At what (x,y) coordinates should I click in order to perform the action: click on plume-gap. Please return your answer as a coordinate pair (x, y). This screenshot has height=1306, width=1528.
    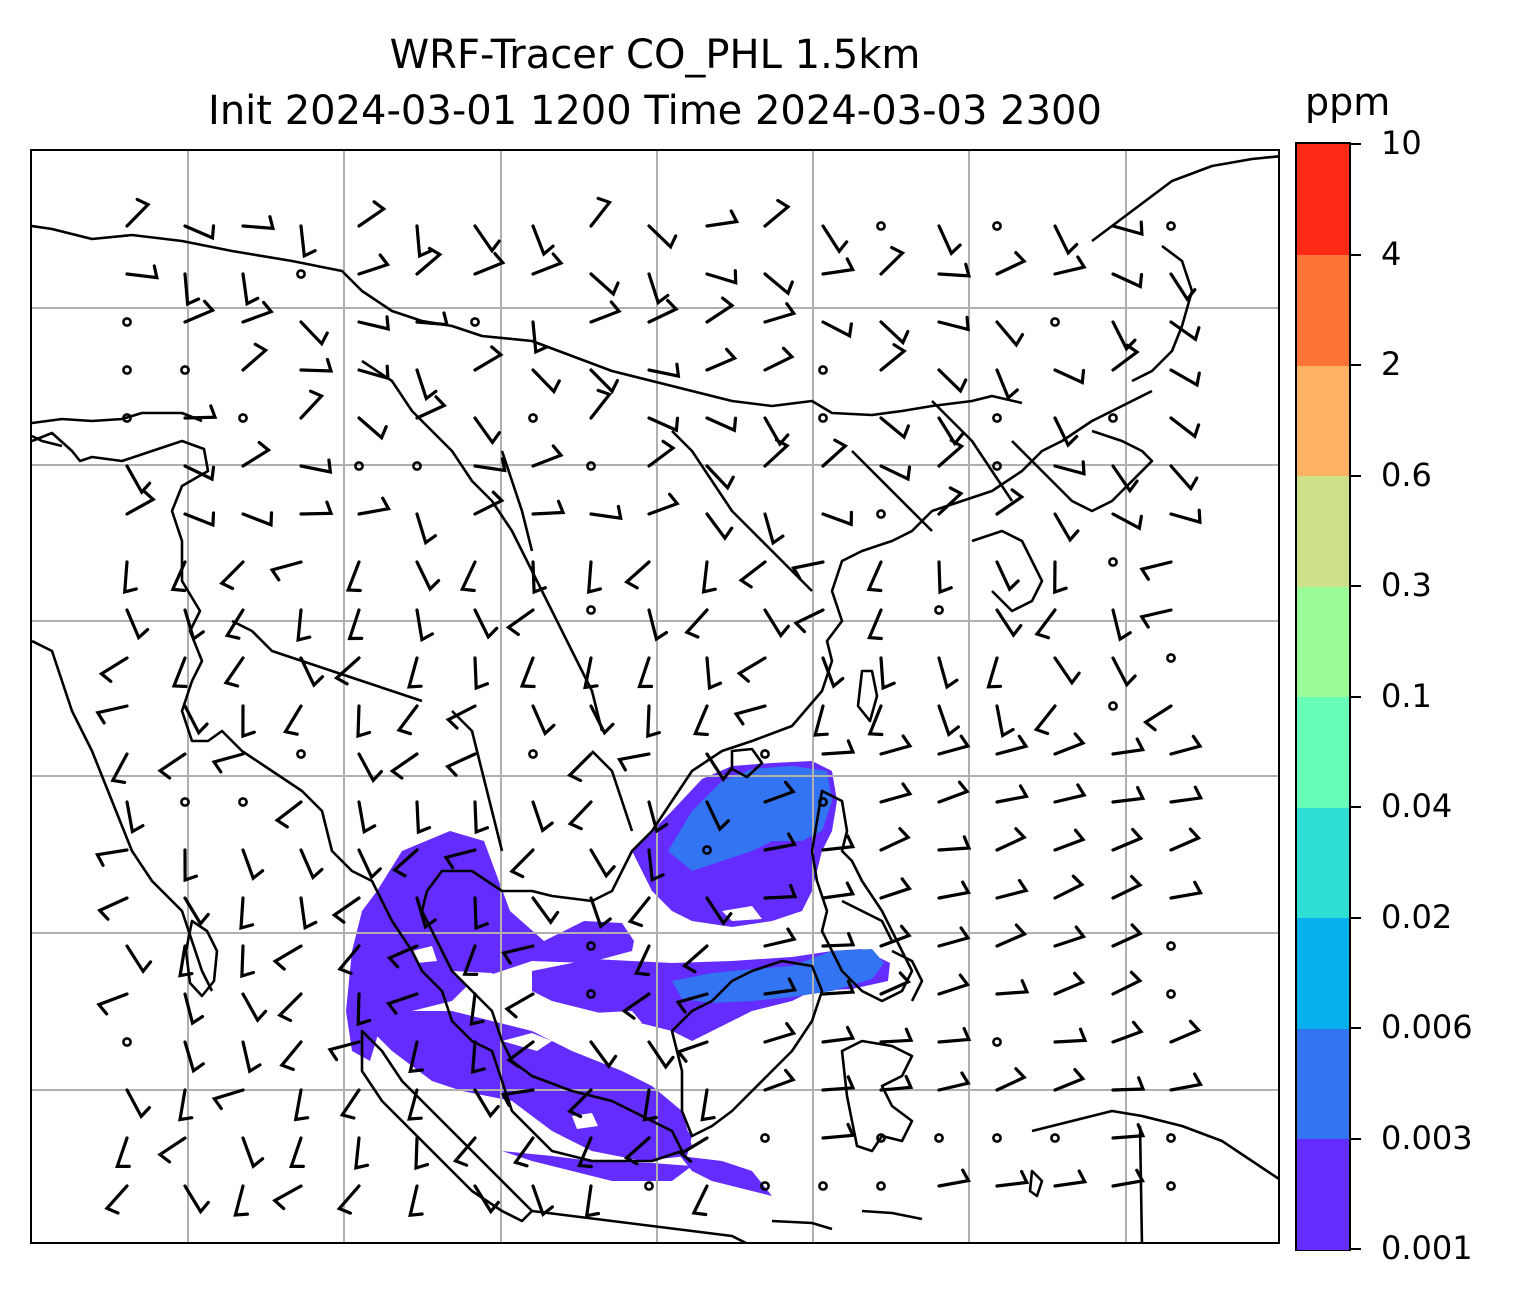
    Looking at the image, I should click on (424, 954).